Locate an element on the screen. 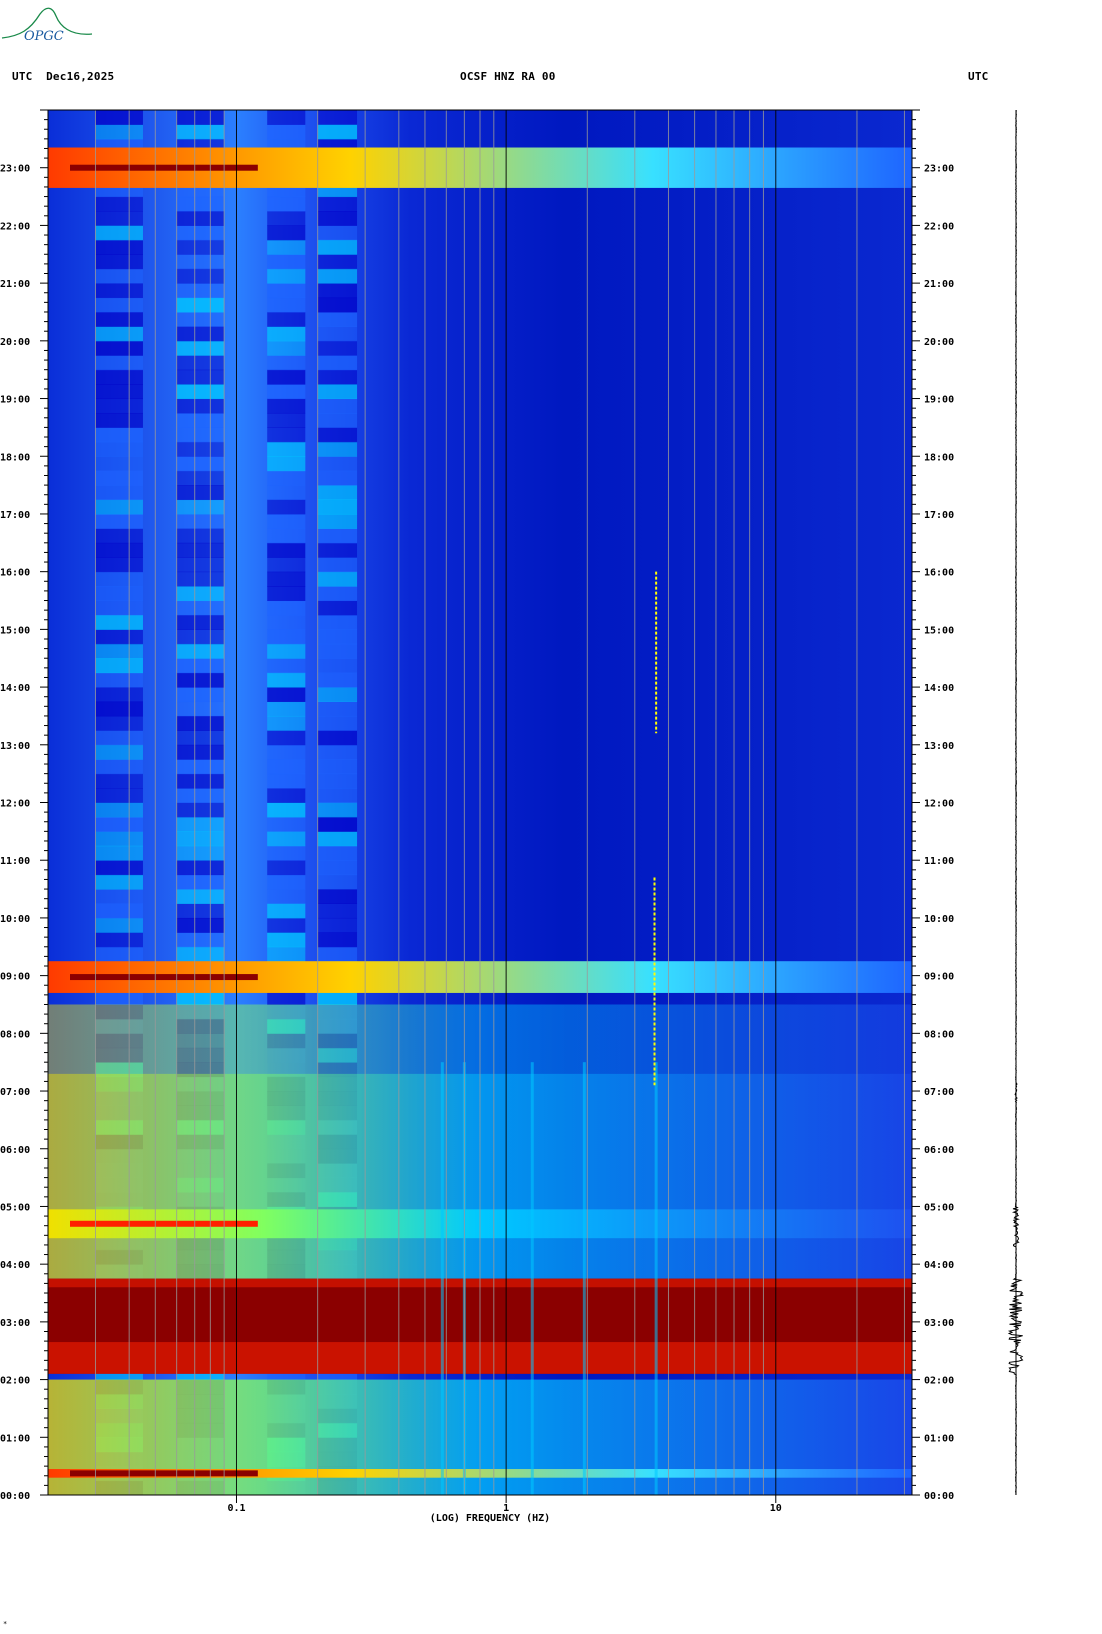 The height and width of the screenshot is (1634, 1102). y-tick-label-left: 17:00 is located at coordinates (15, 515).